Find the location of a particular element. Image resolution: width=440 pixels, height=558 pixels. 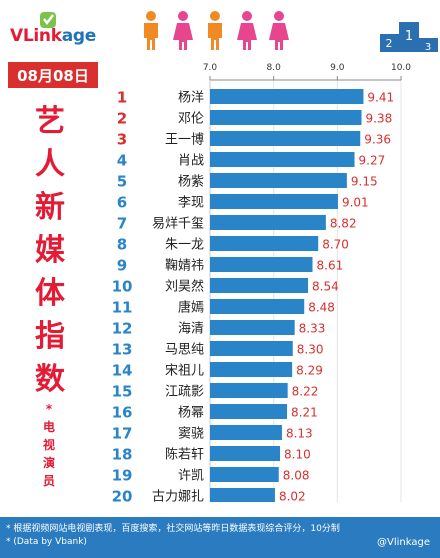

rank-label: 16 is located at coordinates (122, 413).